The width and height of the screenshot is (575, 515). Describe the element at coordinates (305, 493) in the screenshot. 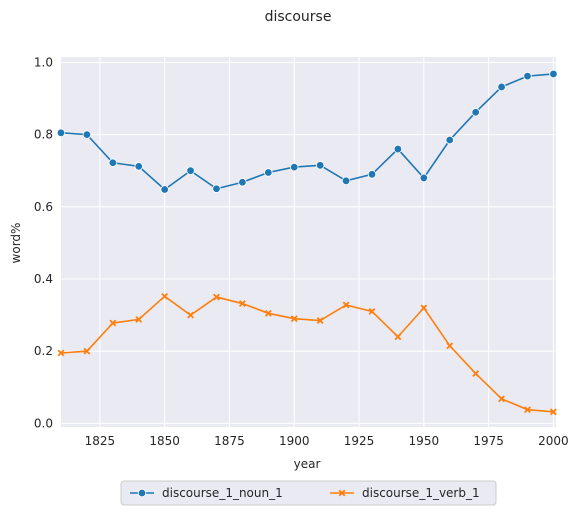

I see `legend-items: discourse_1_noun_1 discourse_1_verb_1` at that location.